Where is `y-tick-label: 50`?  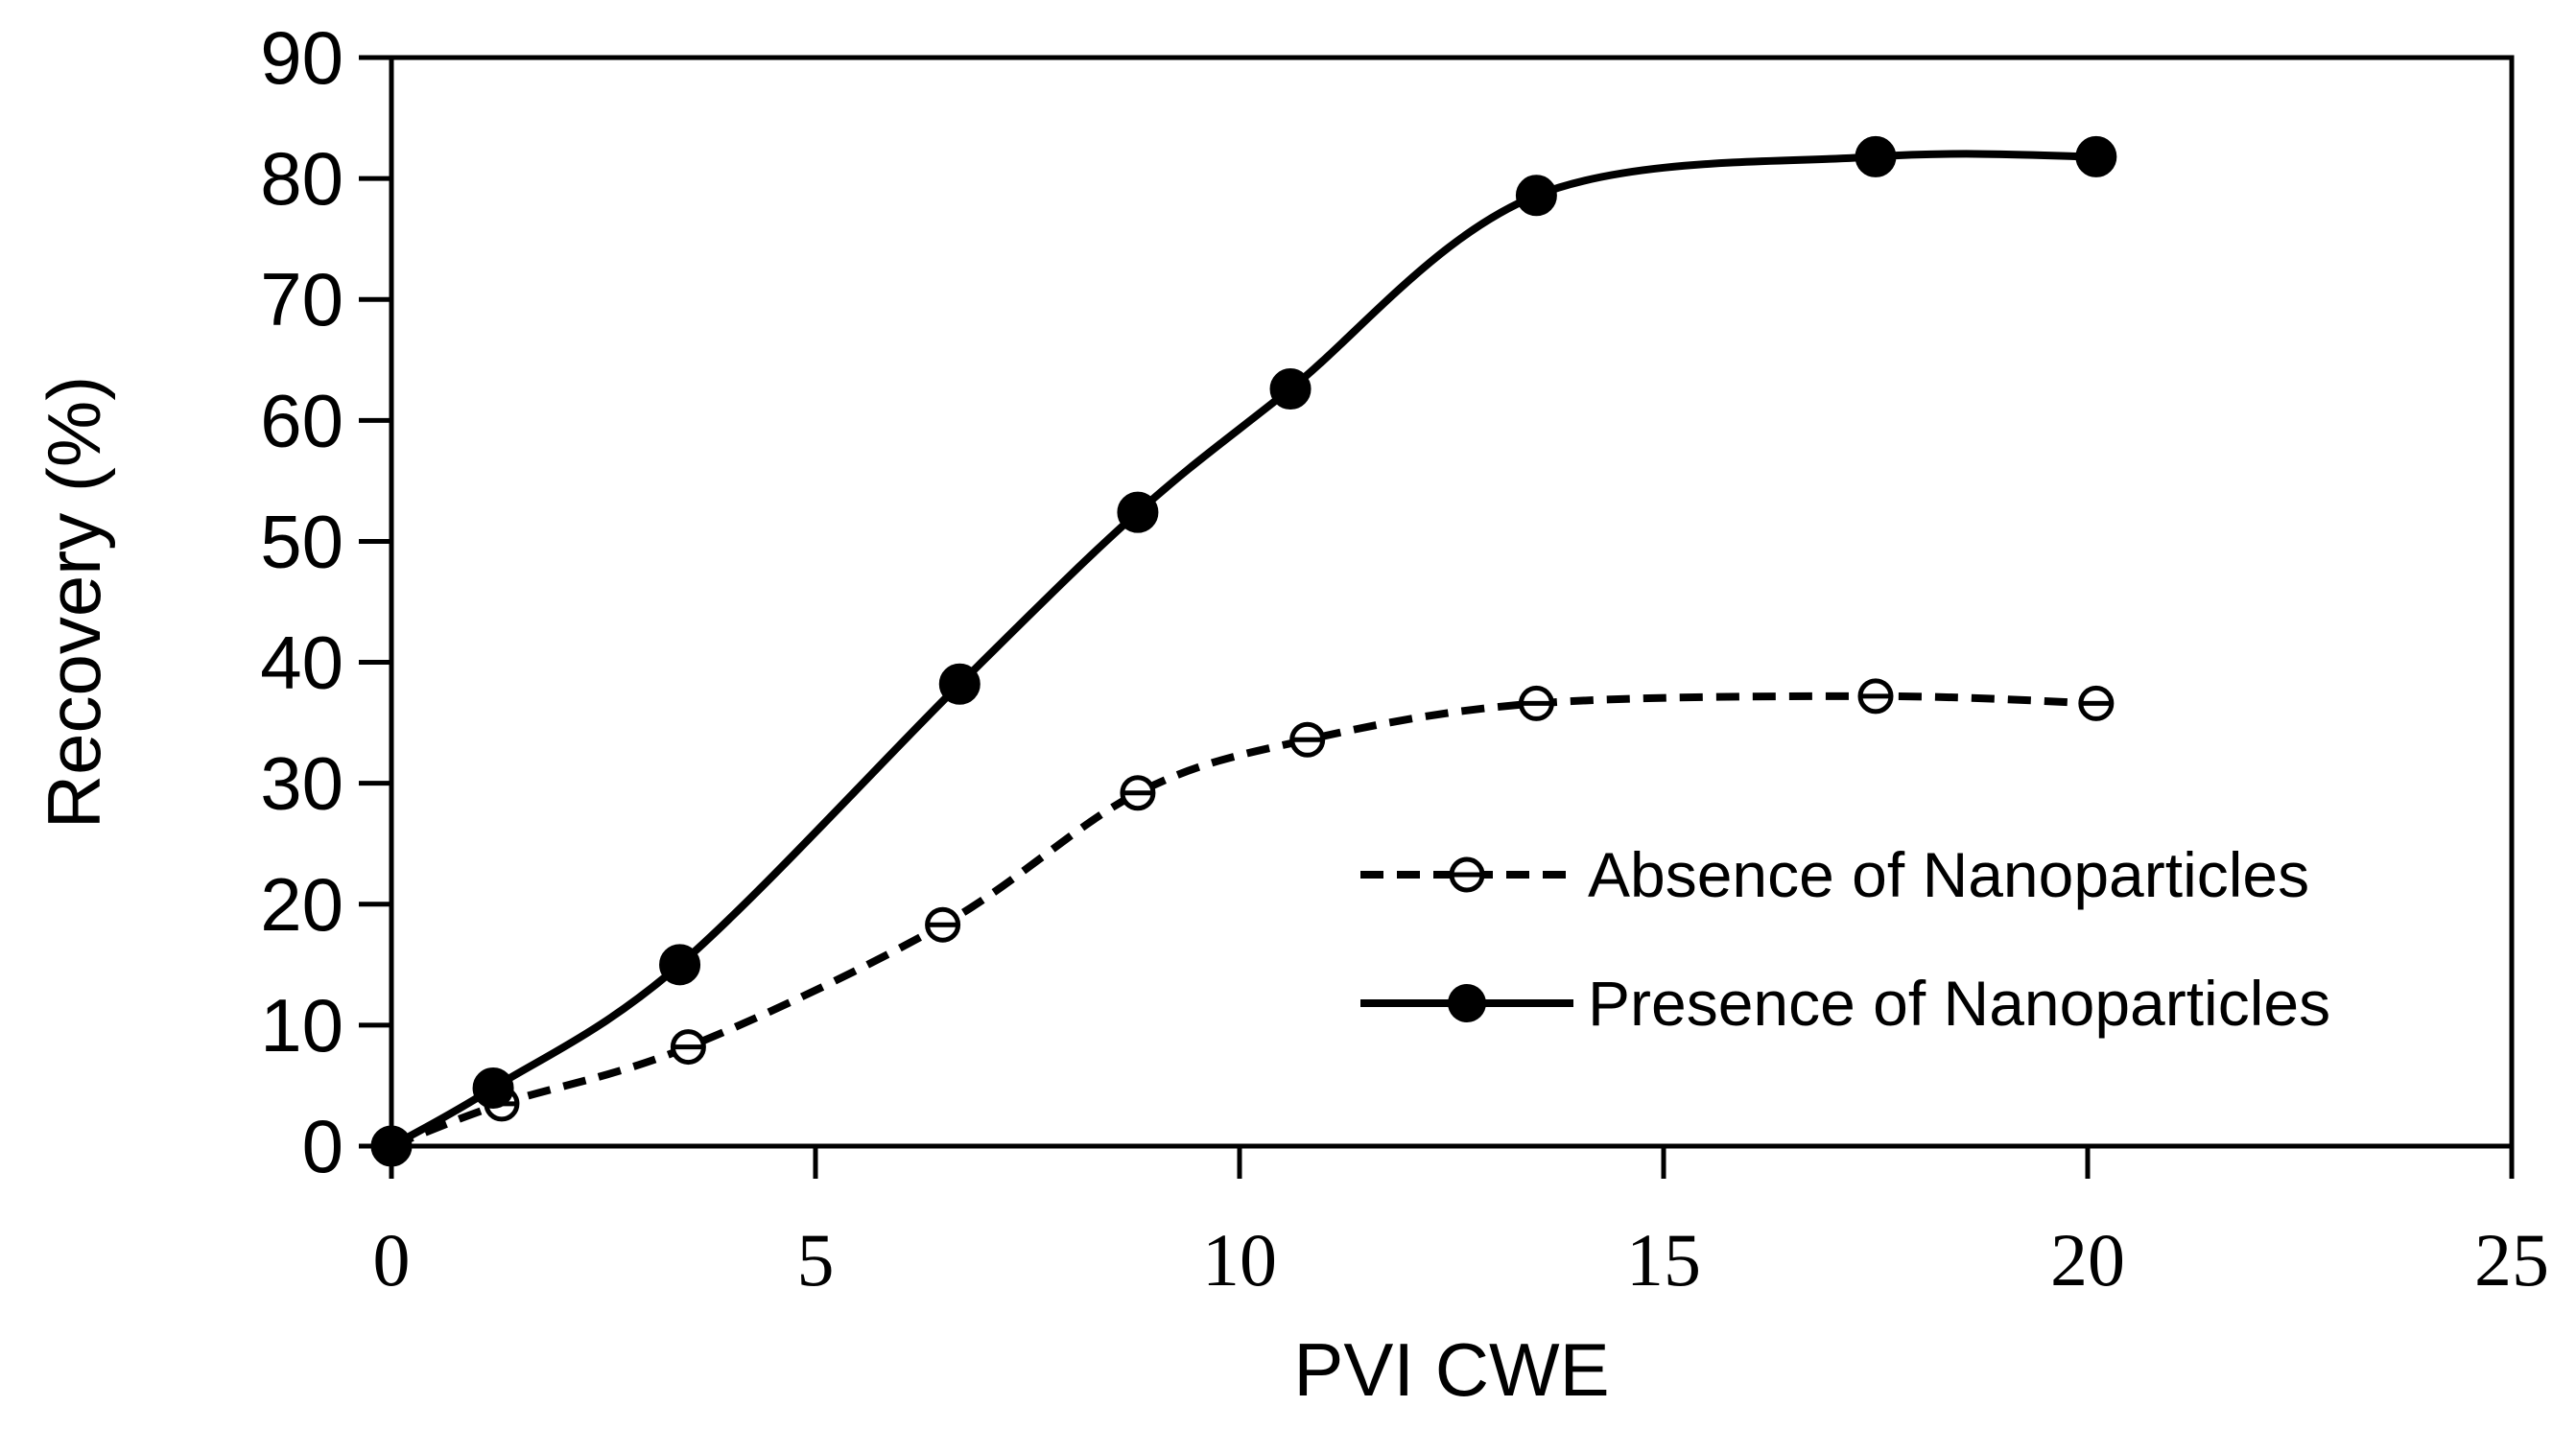
y-tick-label: 50 is located at coordinates (301, 541).